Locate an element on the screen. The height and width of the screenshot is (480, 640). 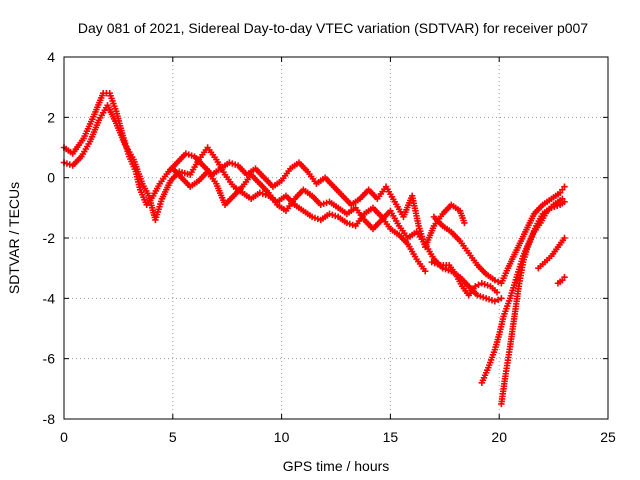
y-tick-label: -2 is located at coordinates (49, 238).